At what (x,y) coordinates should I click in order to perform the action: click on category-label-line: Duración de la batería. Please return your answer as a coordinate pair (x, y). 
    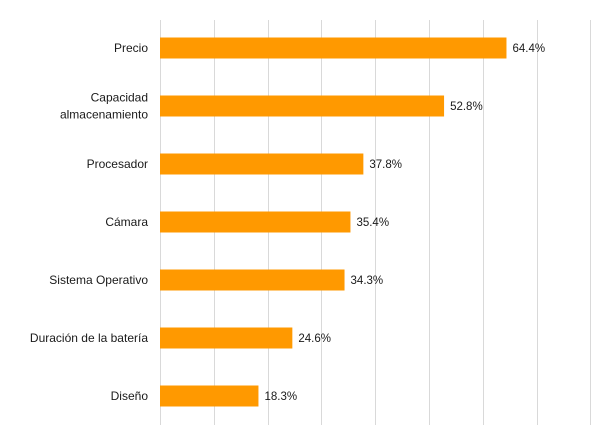
    Looking at the image, I should click on (89, 338).